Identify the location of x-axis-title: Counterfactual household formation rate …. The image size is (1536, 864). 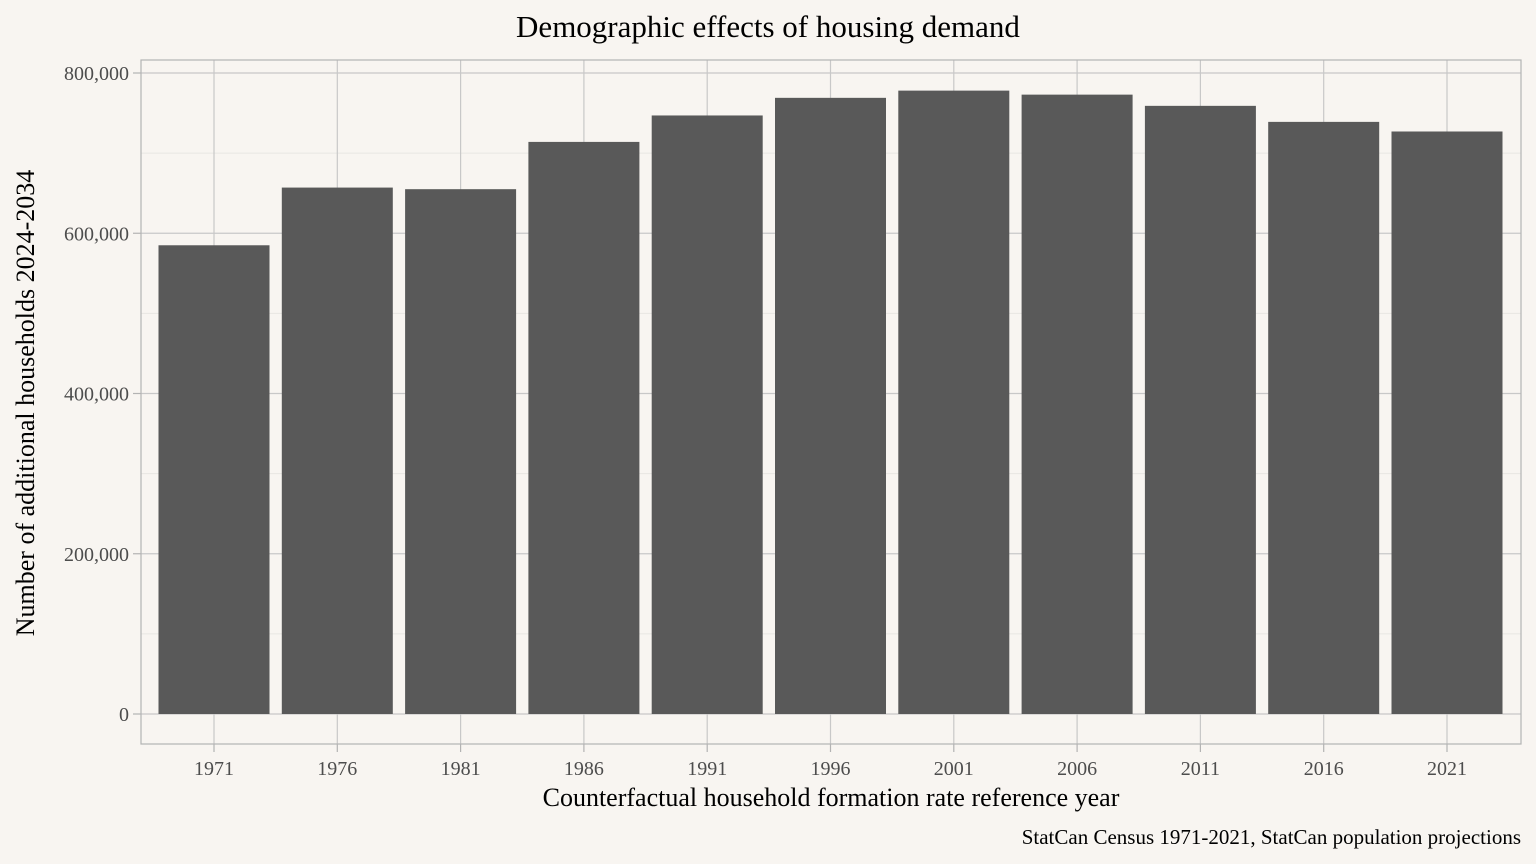
(831, 797).